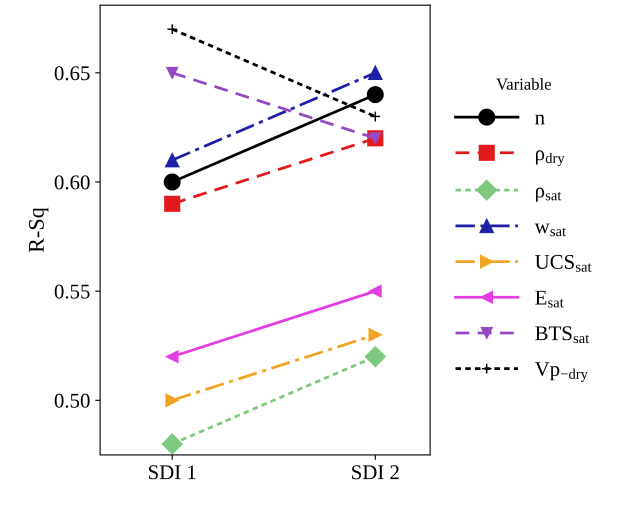  What do you see at coordinates (549, 195) in the screenshot?
I see `legend-label: ρ$_{sat}$` at bounding box center [549, 195].